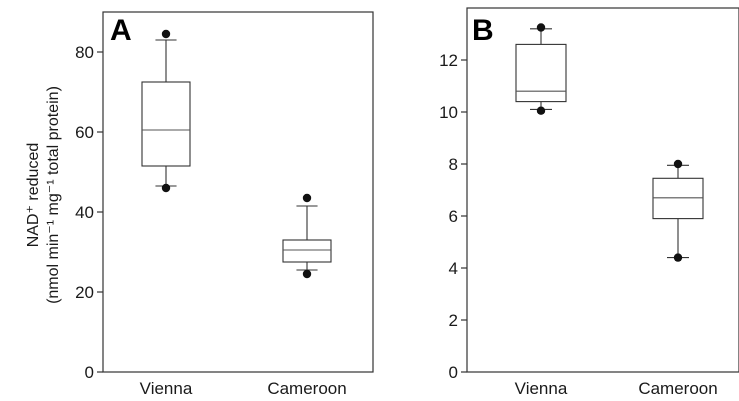 The height and width of the screenshot is (401, 739). What do you see at coordinates (84, 292) in the screenshot?
I see `y-tick-label: 20` at bounding box center [84, 292].